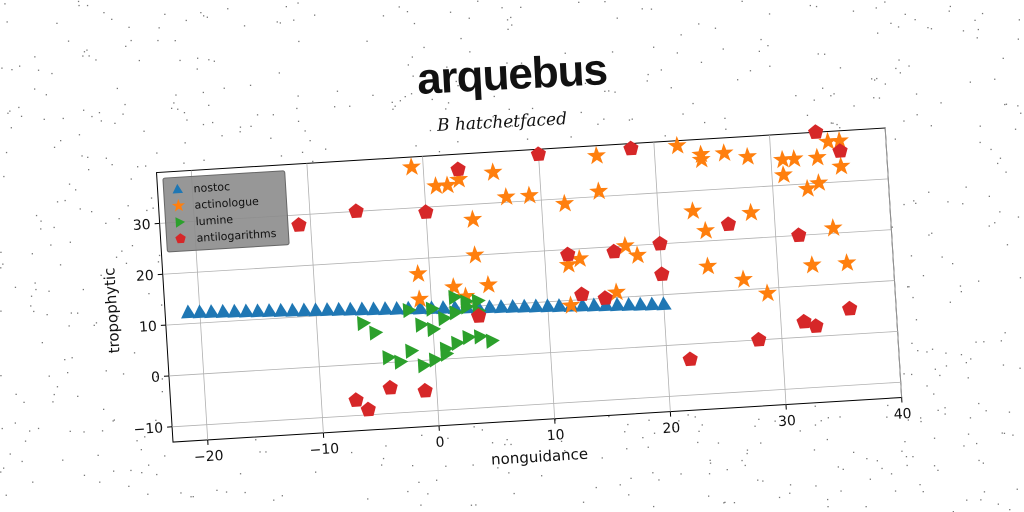  Describe the element at coordinates (148, 429) in the screenshot. I see `y-tick-label: −10` at that location.